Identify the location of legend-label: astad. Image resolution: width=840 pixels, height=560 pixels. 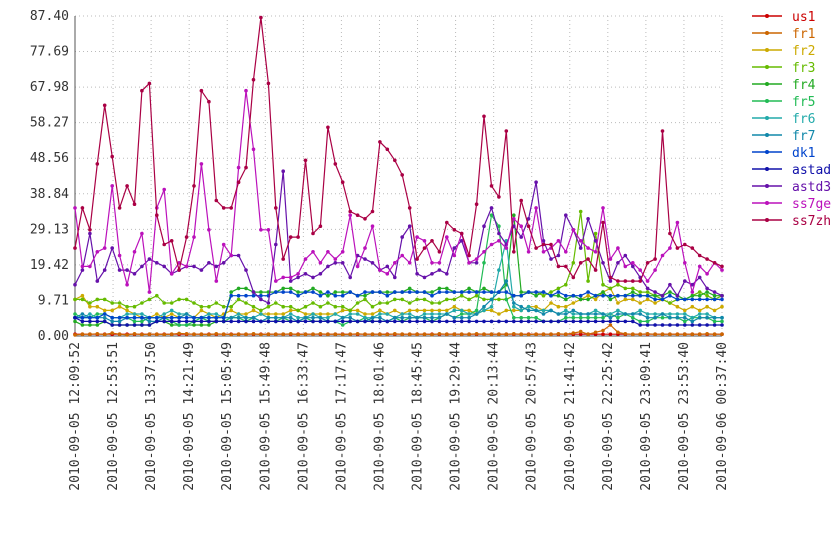
(811, 170).